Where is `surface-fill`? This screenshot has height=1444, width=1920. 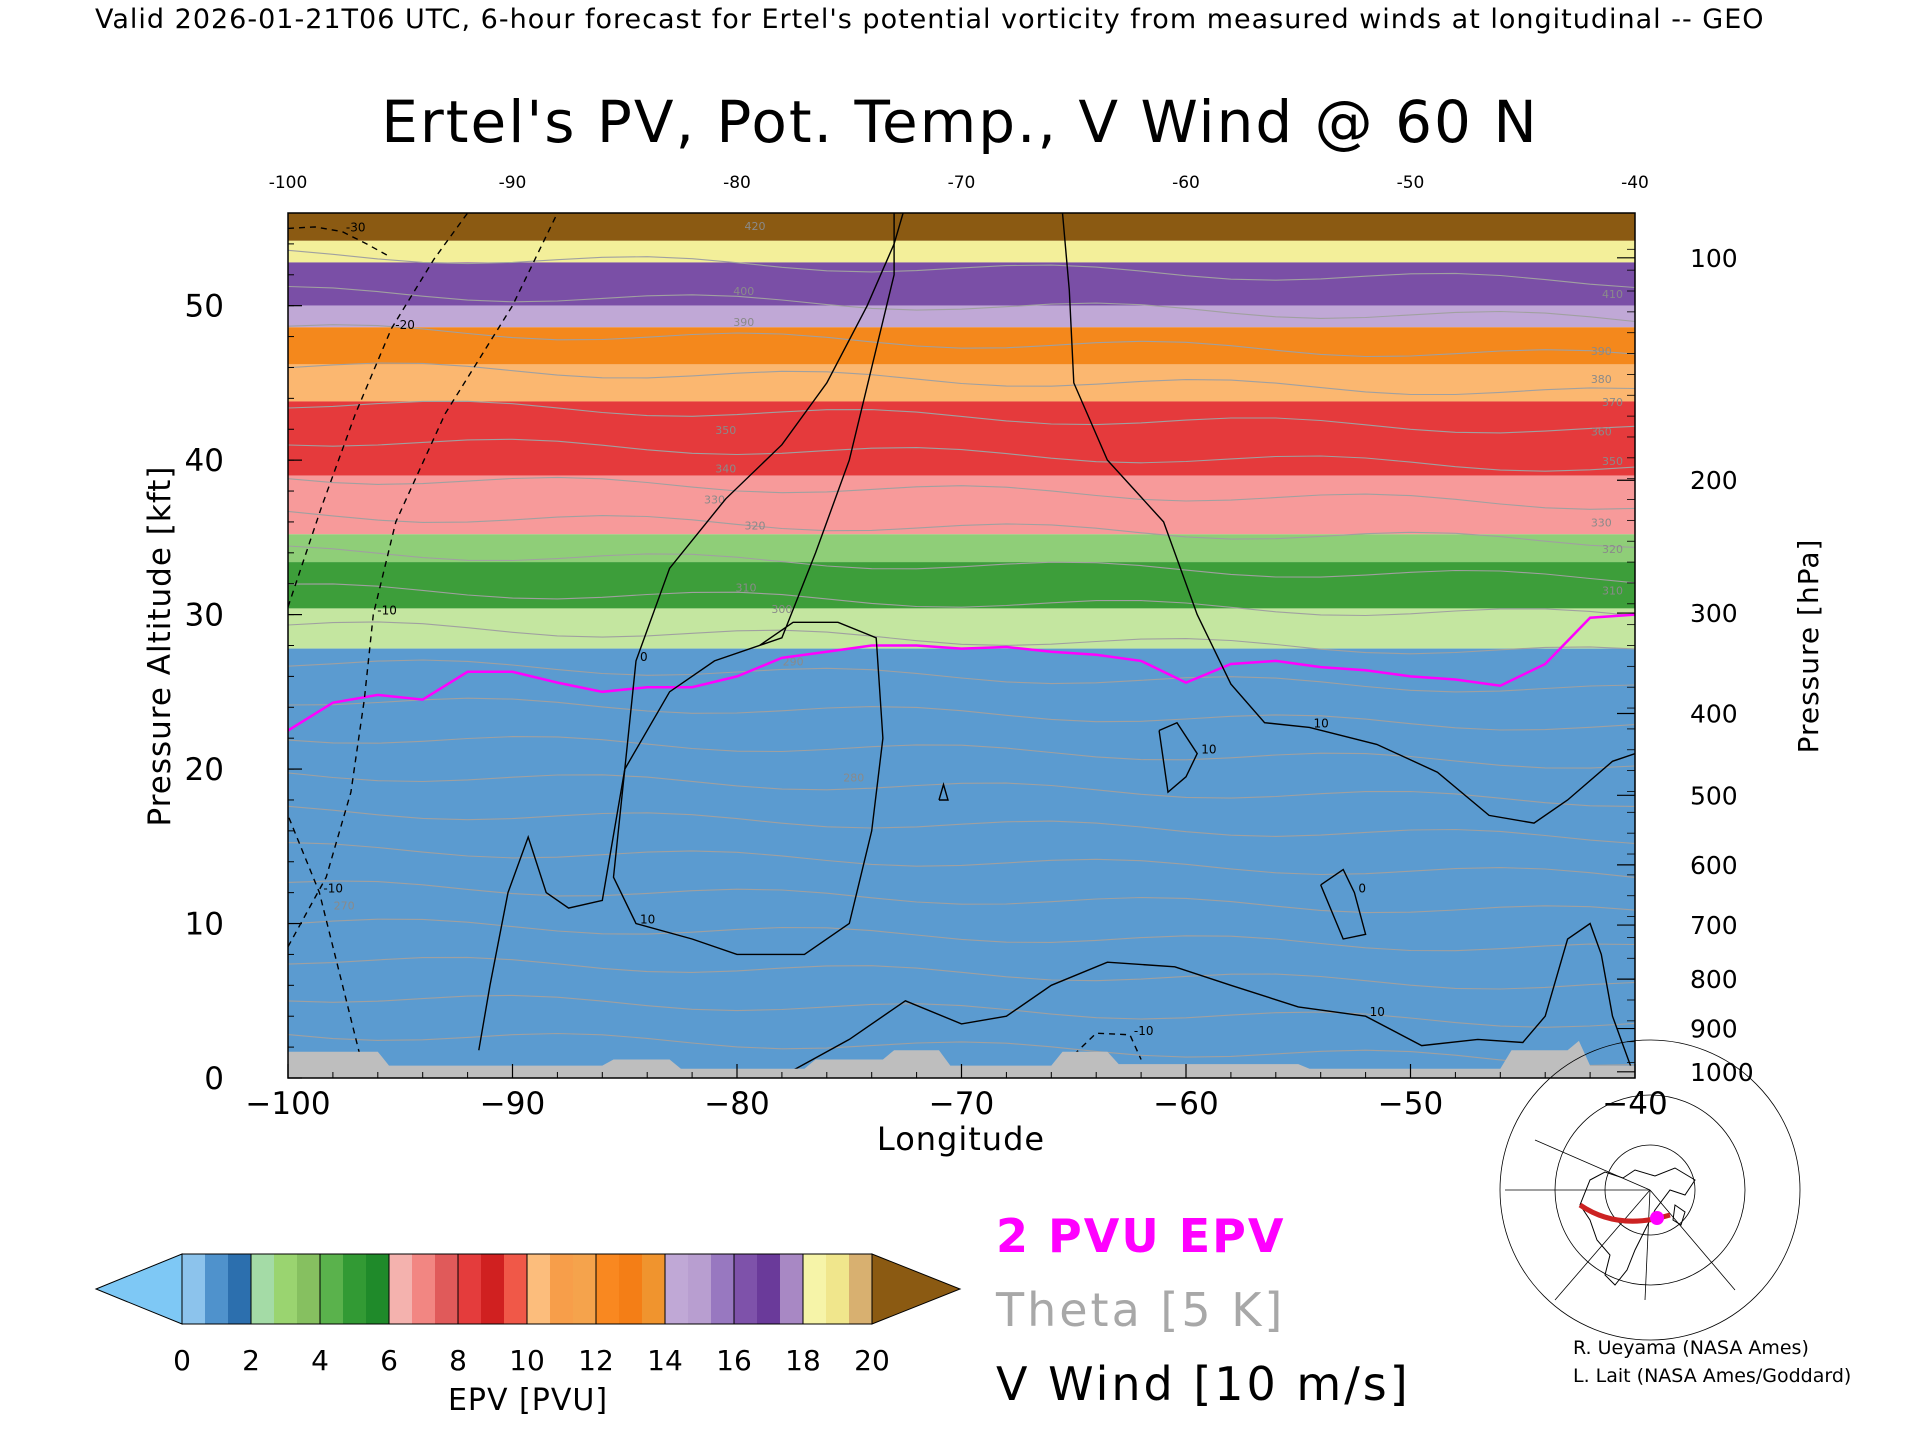 surface-fill is located at coordinates (961, 1059).